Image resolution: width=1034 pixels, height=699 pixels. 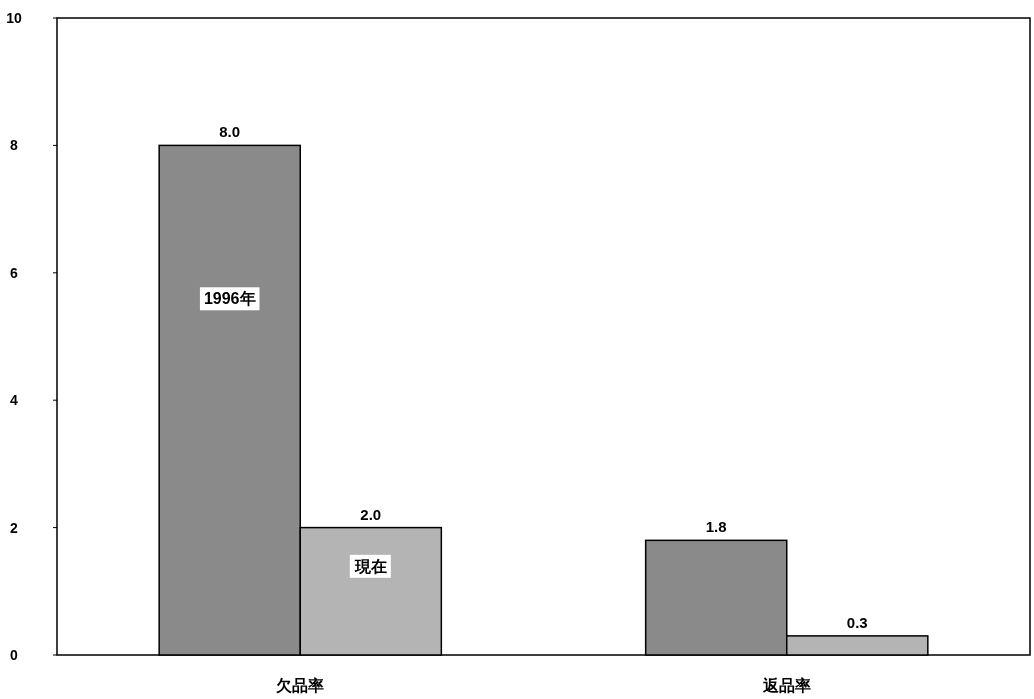 I want to click on y-tick-label: 8, so click(x=14, y=145).